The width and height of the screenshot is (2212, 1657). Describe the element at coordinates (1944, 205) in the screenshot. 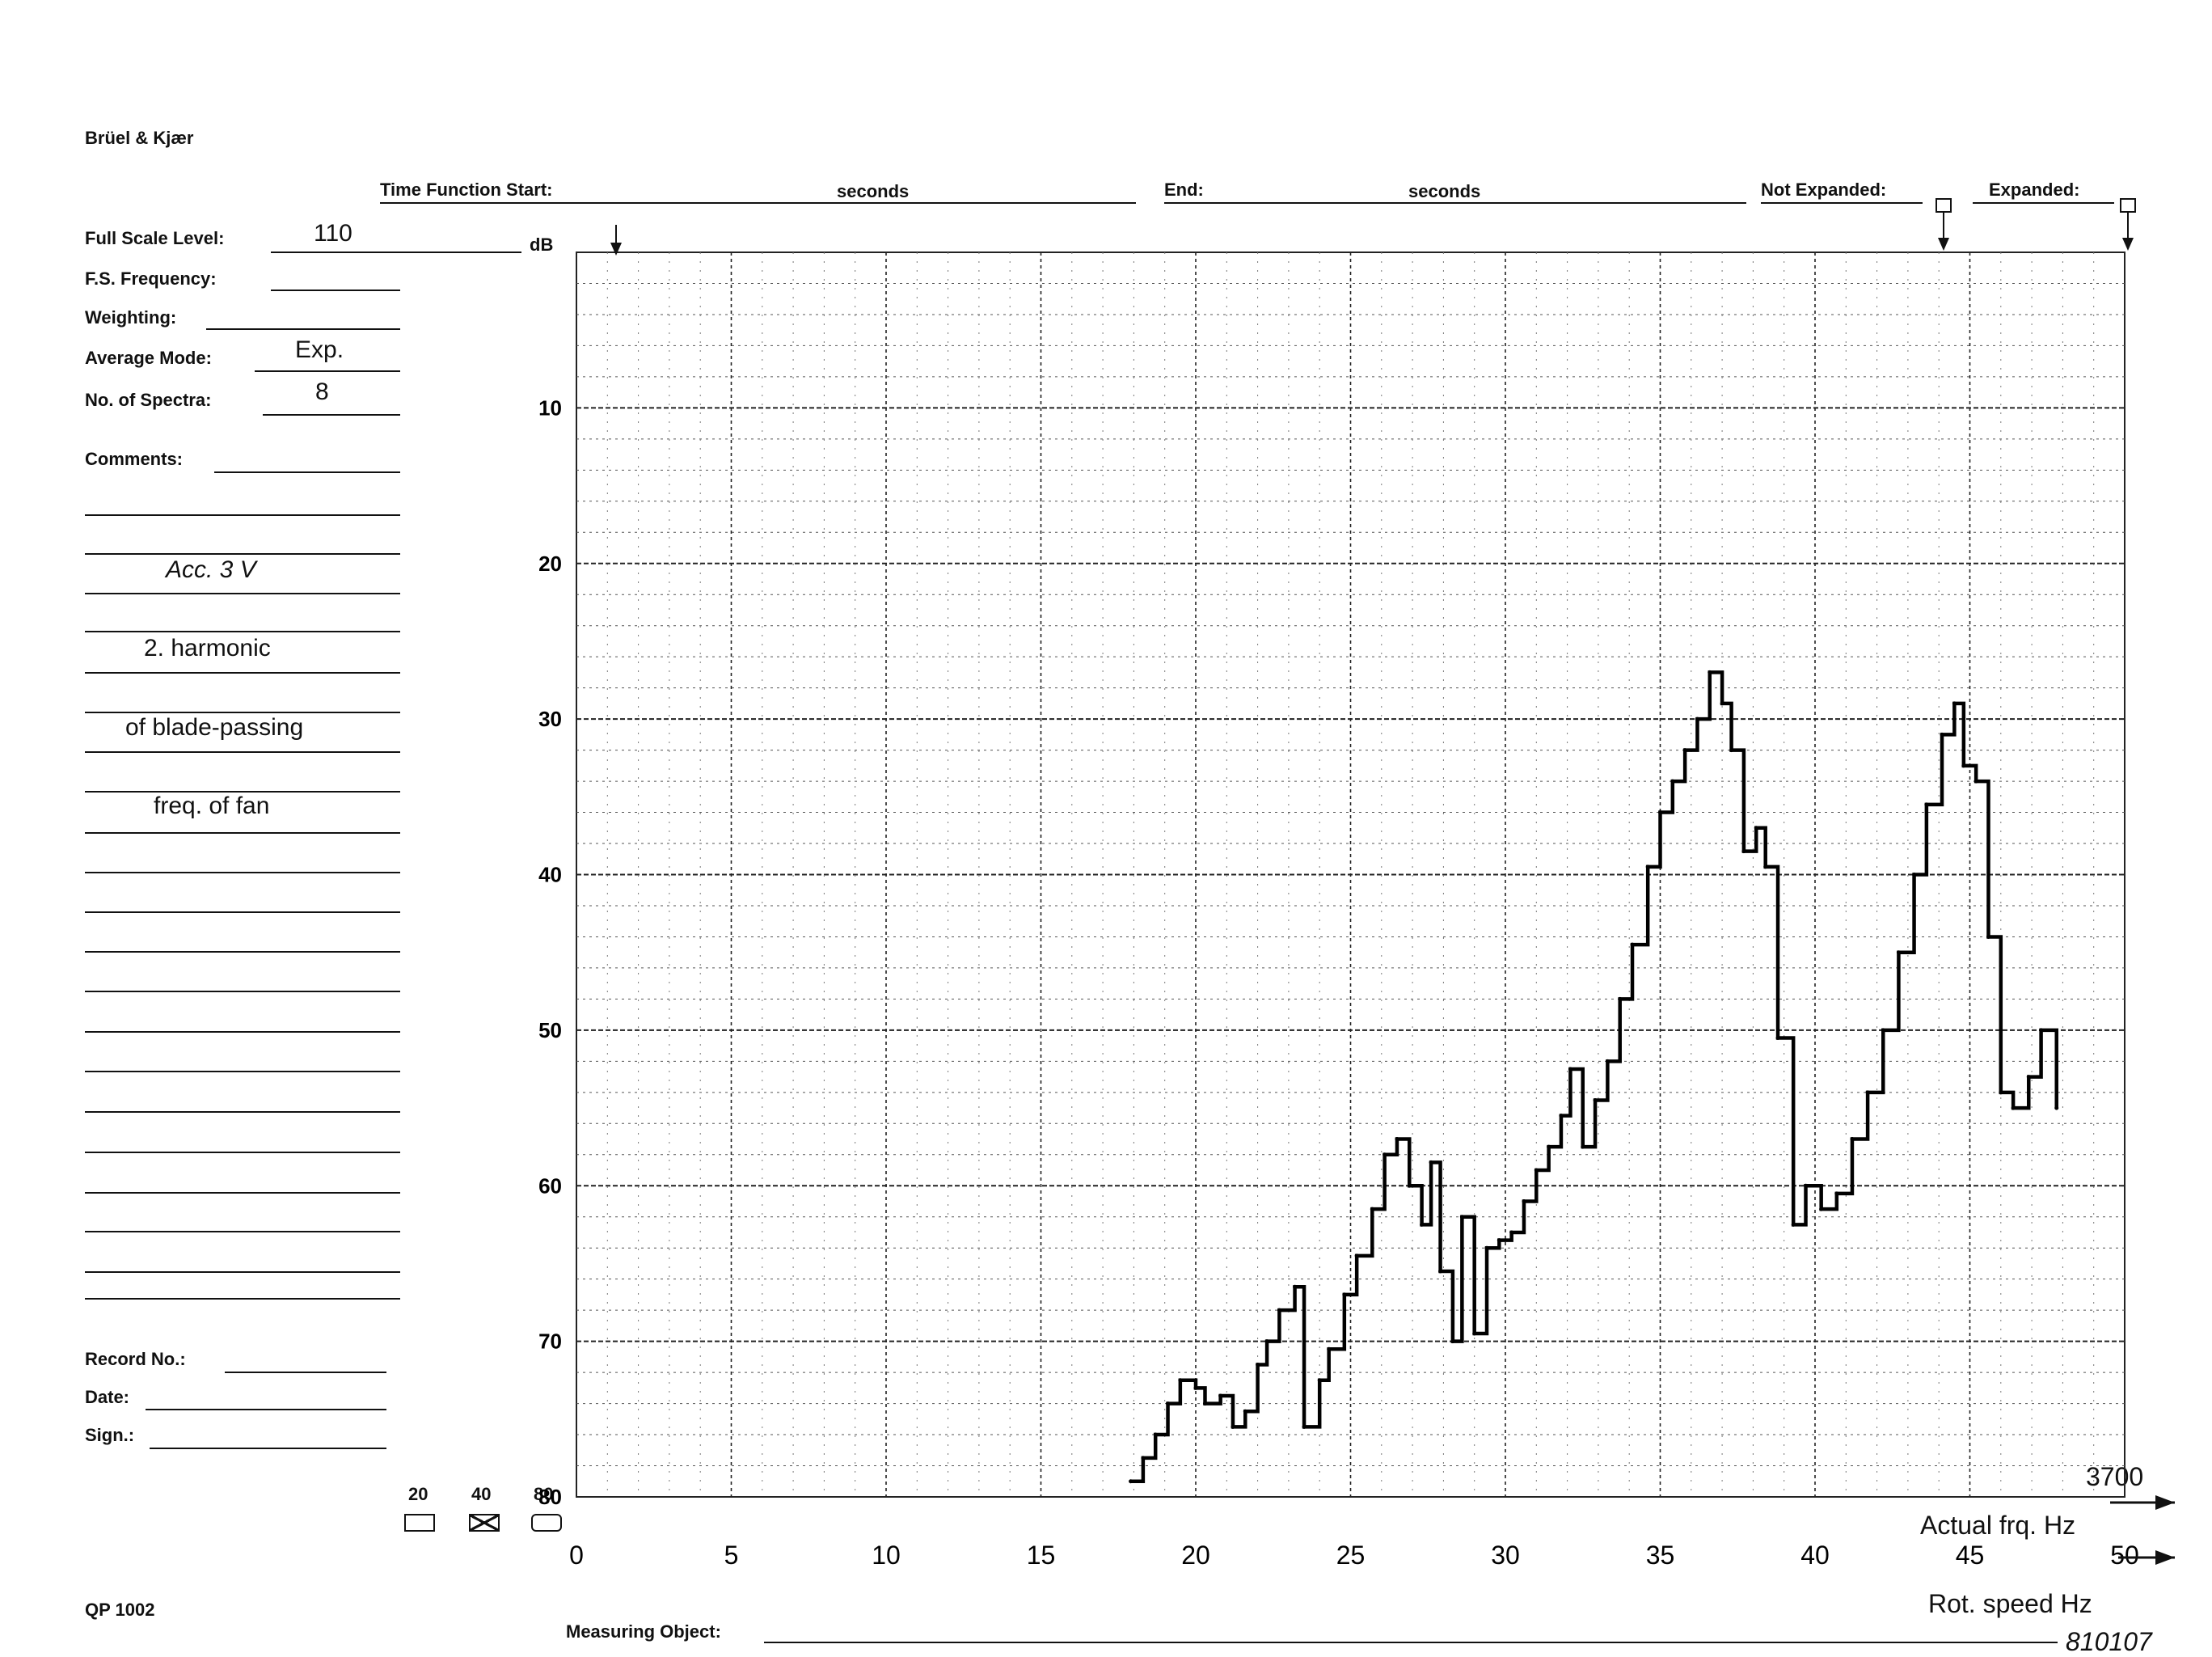

I see `not-expanded-checkbox` at that location.